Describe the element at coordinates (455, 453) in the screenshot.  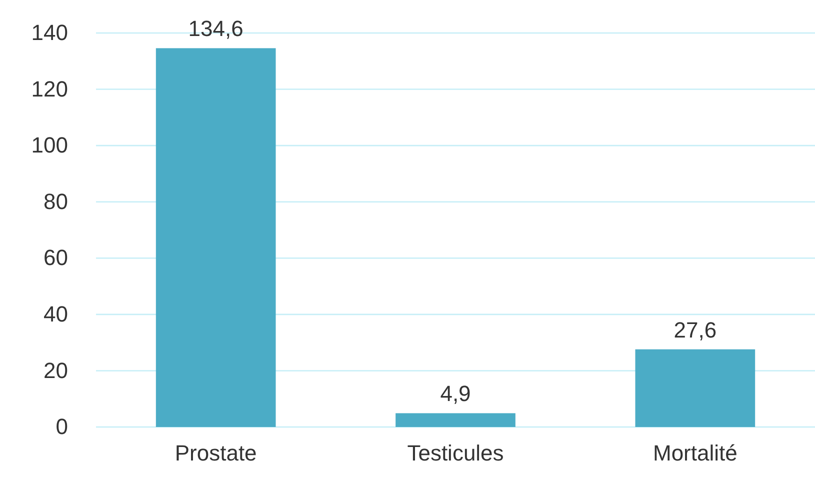
I see `x-tick-label: Testicules` at that location.